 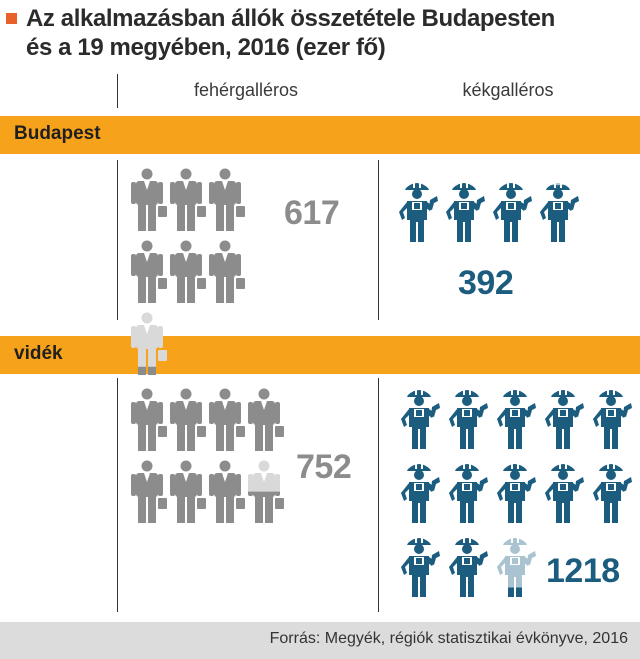 What do you see at coordinates (117, 495) in the screenshot?
I see `section-divider-videk-left` at bounding box center [117, 495].